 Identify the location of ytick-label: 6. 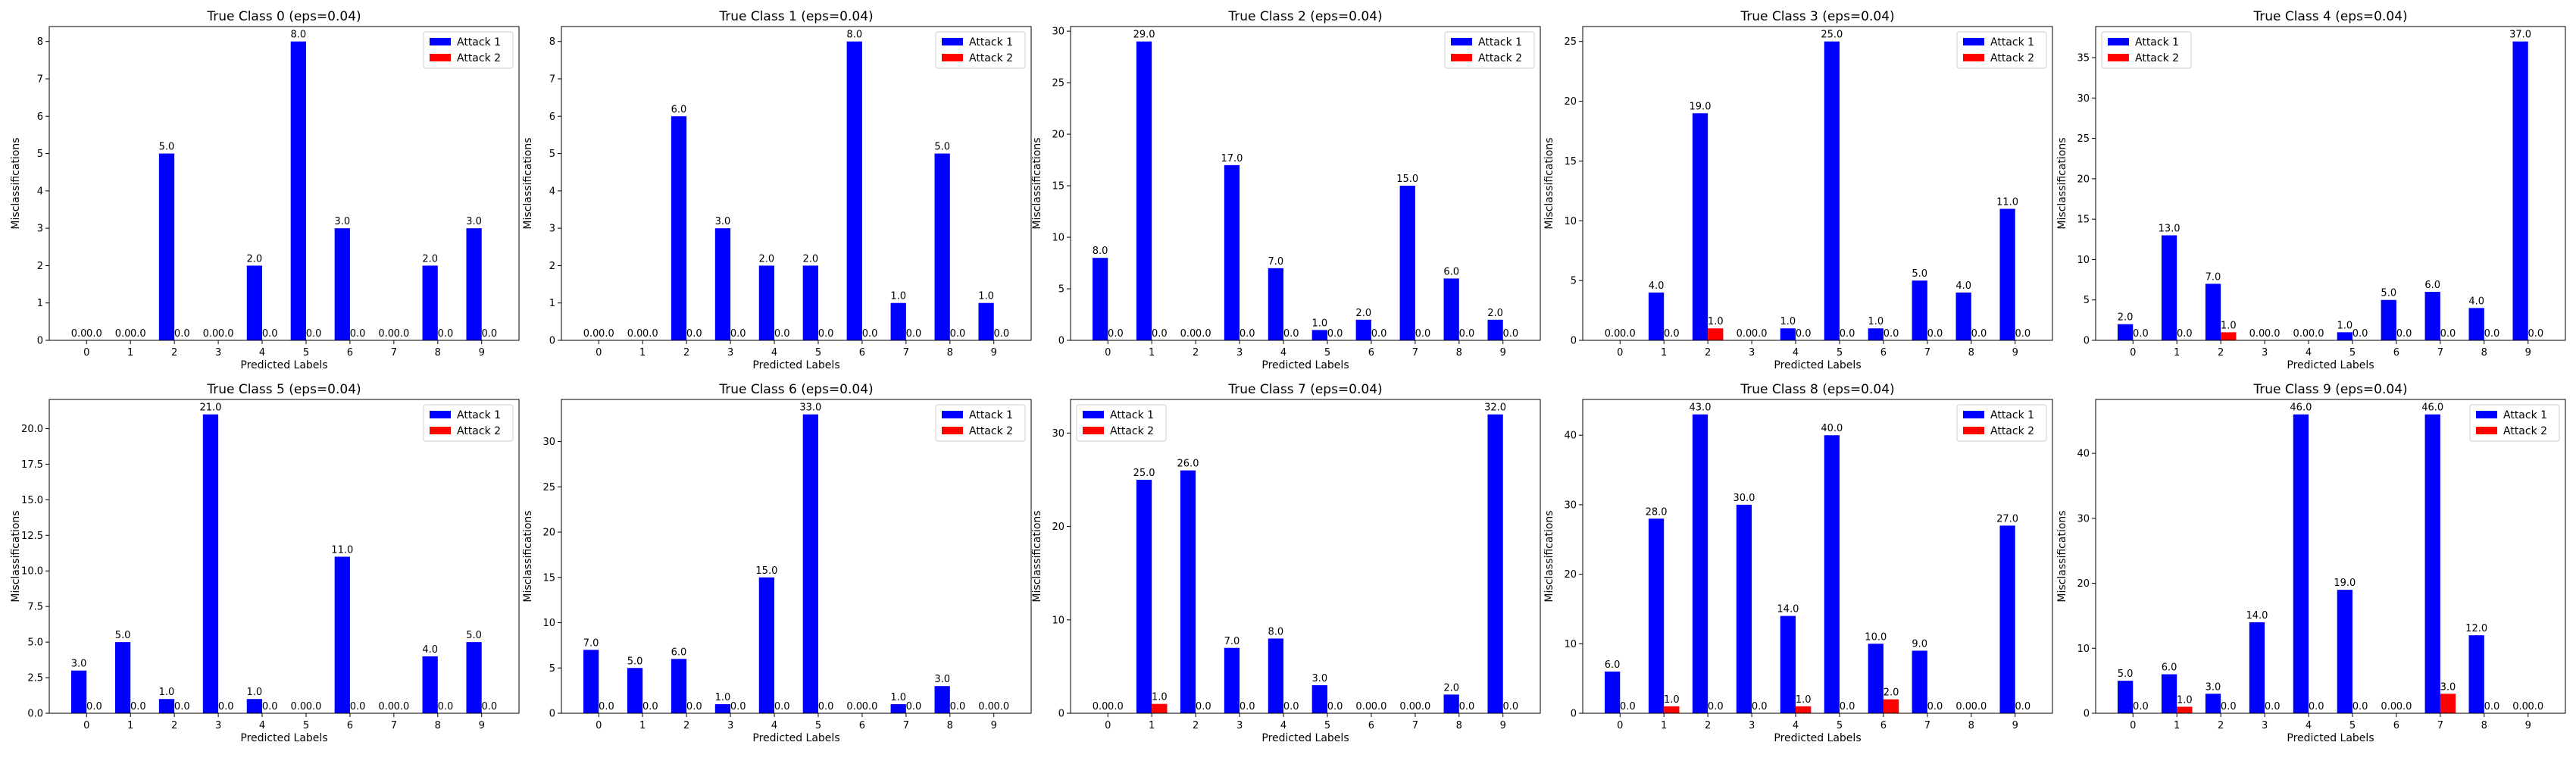
(40, 117).